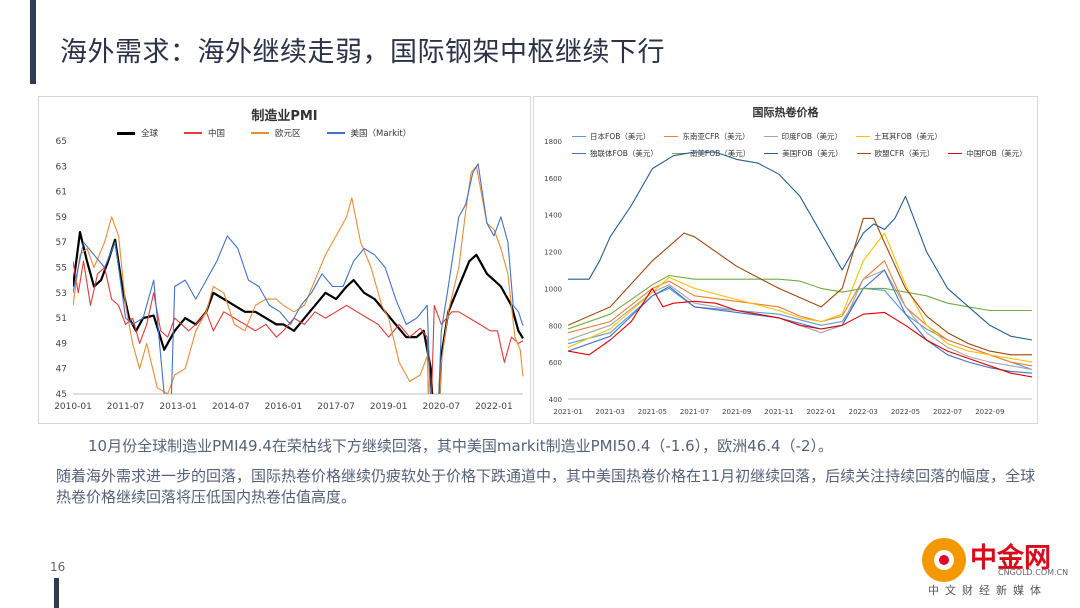 Image resolution: width=1080 pixels, height=608 pixels. I want to click on logo-mark-icon, so click(944, 560).